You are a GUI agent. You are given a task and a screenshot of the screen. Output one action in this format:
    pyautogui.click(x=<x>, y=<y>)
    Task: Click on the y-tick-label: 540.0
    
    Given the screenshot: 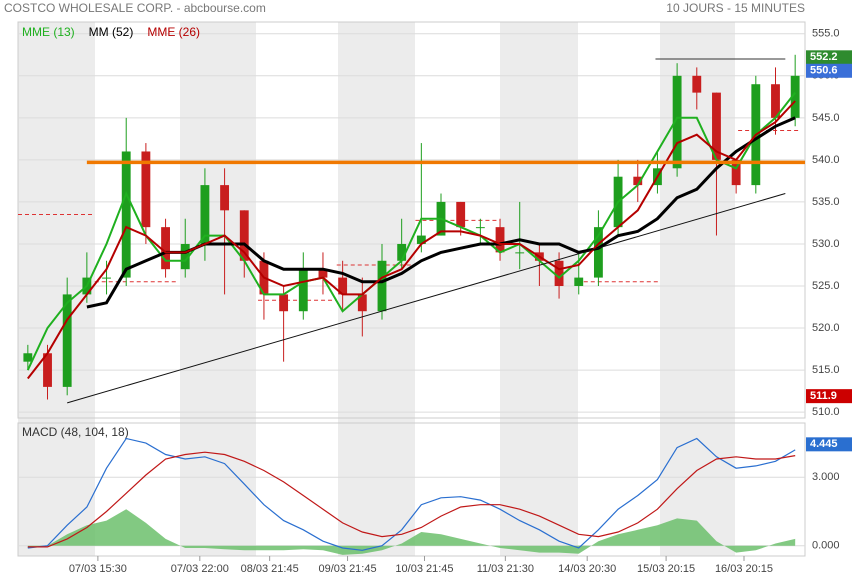 What is the action you would take?
    pyautogui.click(x=826, y=160)
    